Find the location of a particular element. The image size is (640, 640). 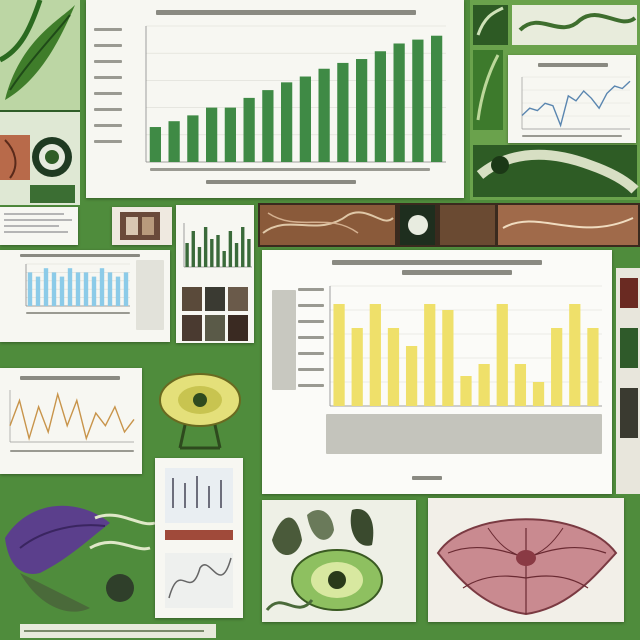

venation-diagram-card is located at coordinates (526, 560).